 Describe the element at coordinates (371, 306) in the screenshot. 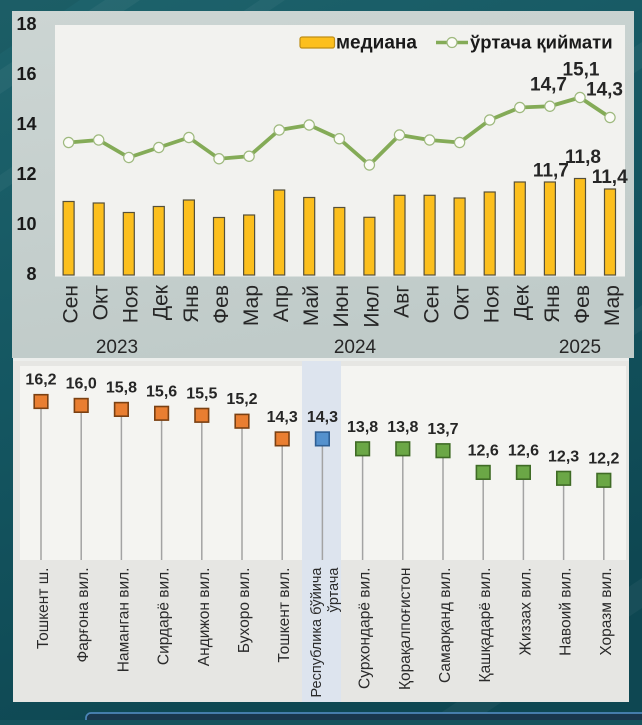

I see `svg-text: Июл` at that location.